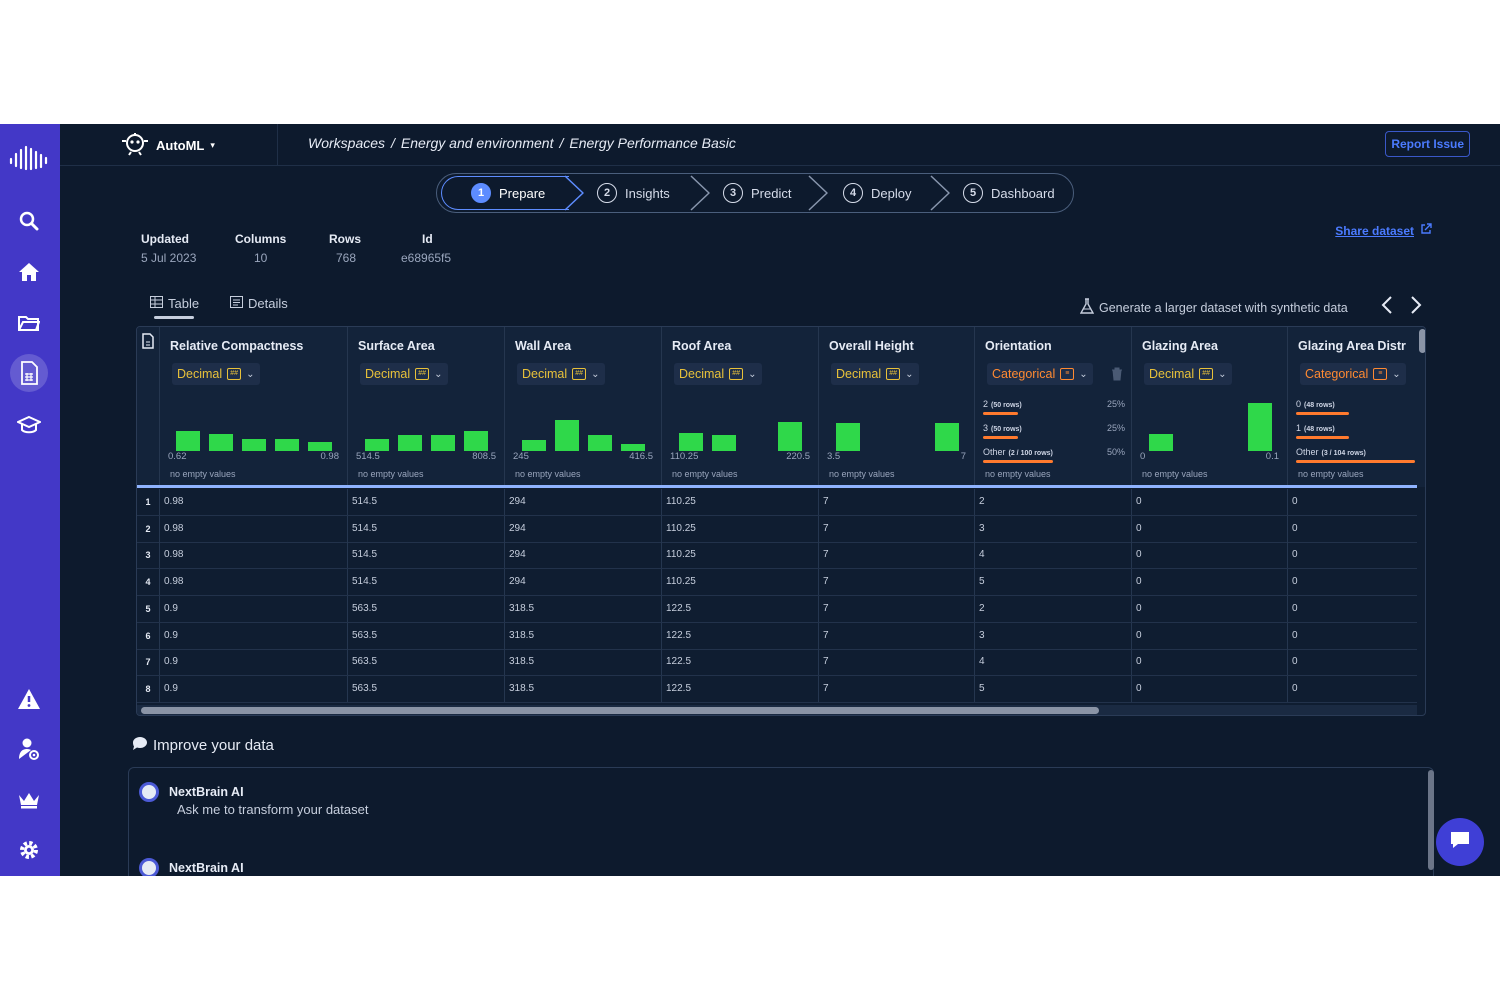 Image resolution: width=1500 pixels, height=1000 pixels. What do you see at coordinates (757, 193) in the screenshot?
I see `step-predict: 3 Predict` at bounding box center [757, 193].